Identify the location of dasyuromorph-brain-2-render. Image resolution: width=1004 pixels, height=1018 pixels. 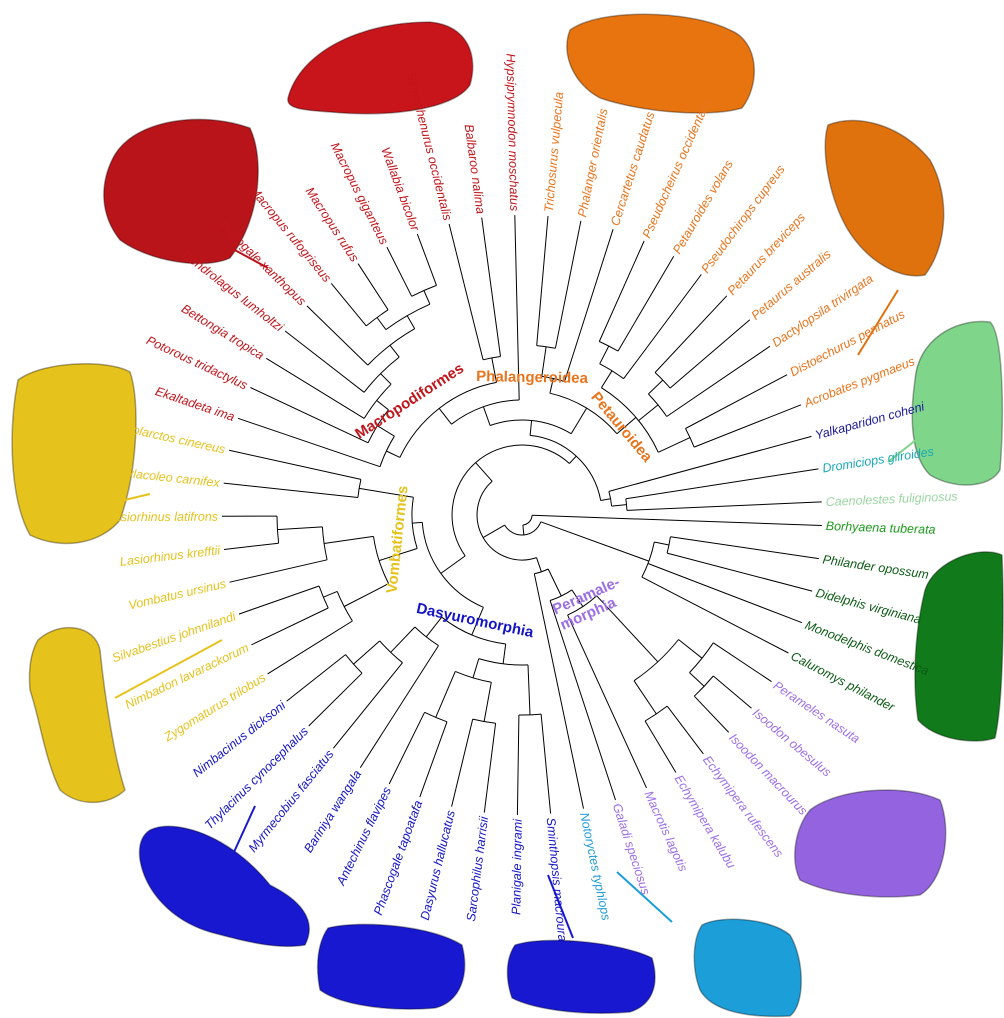
(581, 976).